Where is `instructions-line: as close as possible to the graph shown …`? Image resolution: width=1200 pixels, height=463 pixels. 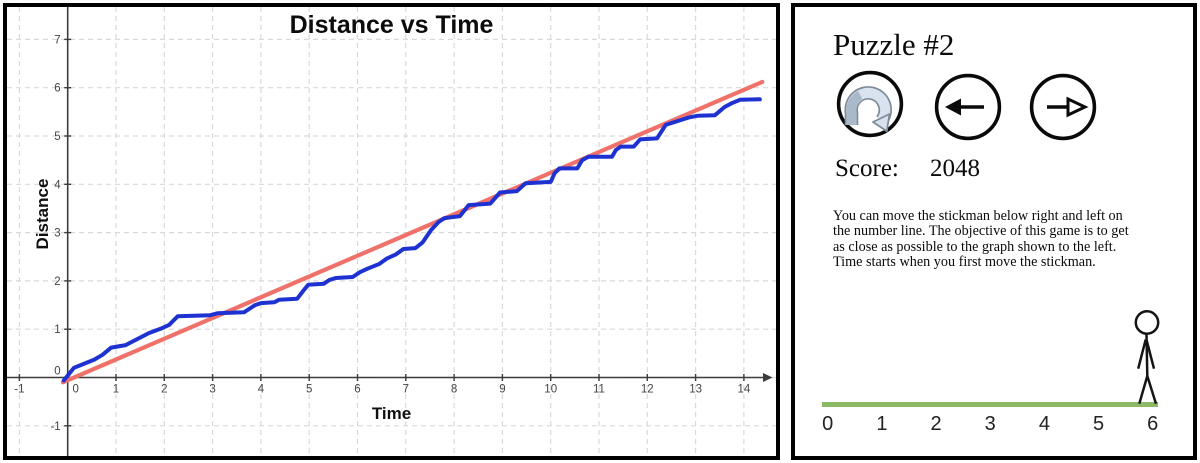 instructions-line: as close as possible to the graph shown … is located at coordinates (975, 246).